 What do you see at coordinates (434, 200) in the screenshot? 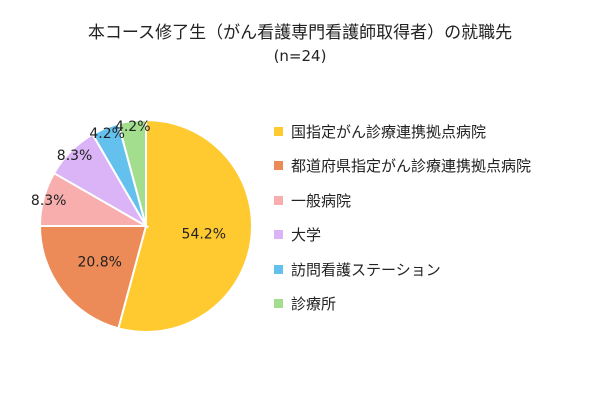
I see `legend-item-3: 一般病院` at bounding box center [434, 200].